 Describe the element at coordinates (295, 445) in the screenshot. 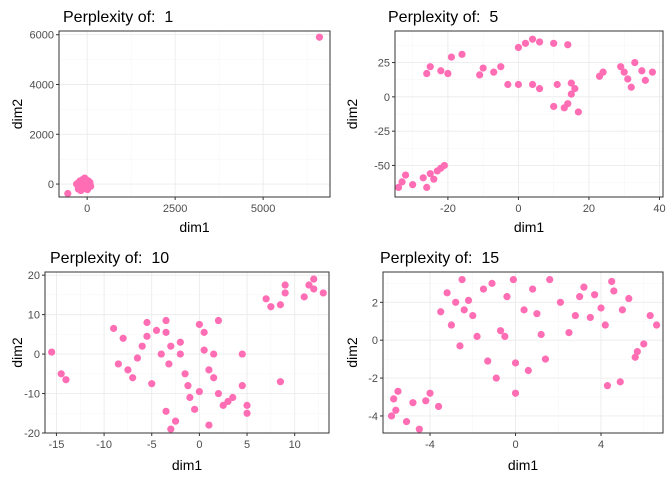

I see `x-tick-label: 10` at that location.